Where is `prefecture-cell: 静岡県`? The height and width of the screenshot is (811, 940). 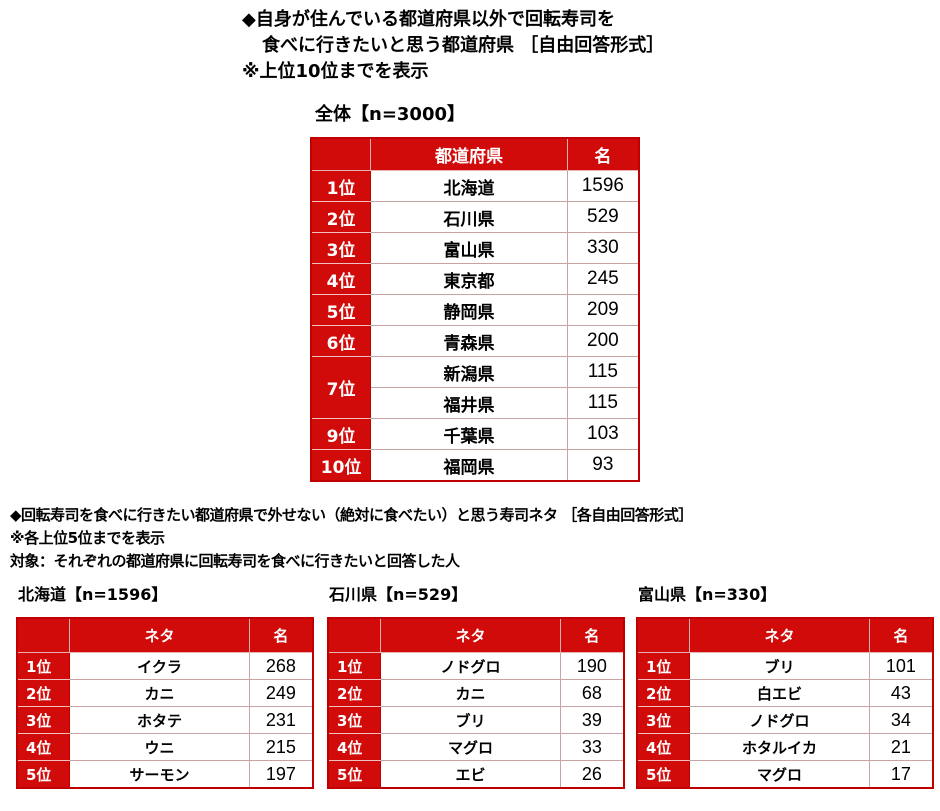 prefecture-cell: 静岡県 is located at coordinates (469, 310).